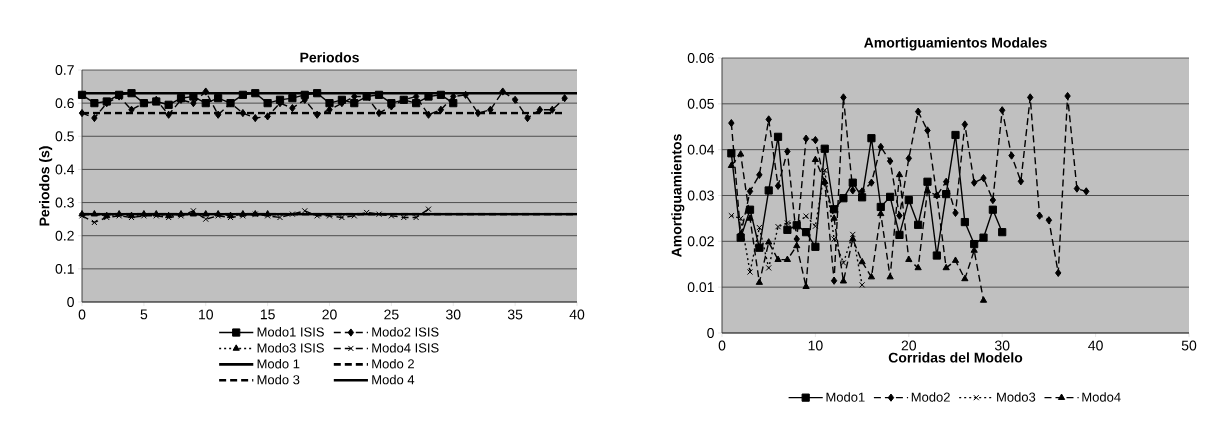 The width and height of the screenshot is (1220, 438). I want to click on legend-label: Modo1, so click(845, 397).